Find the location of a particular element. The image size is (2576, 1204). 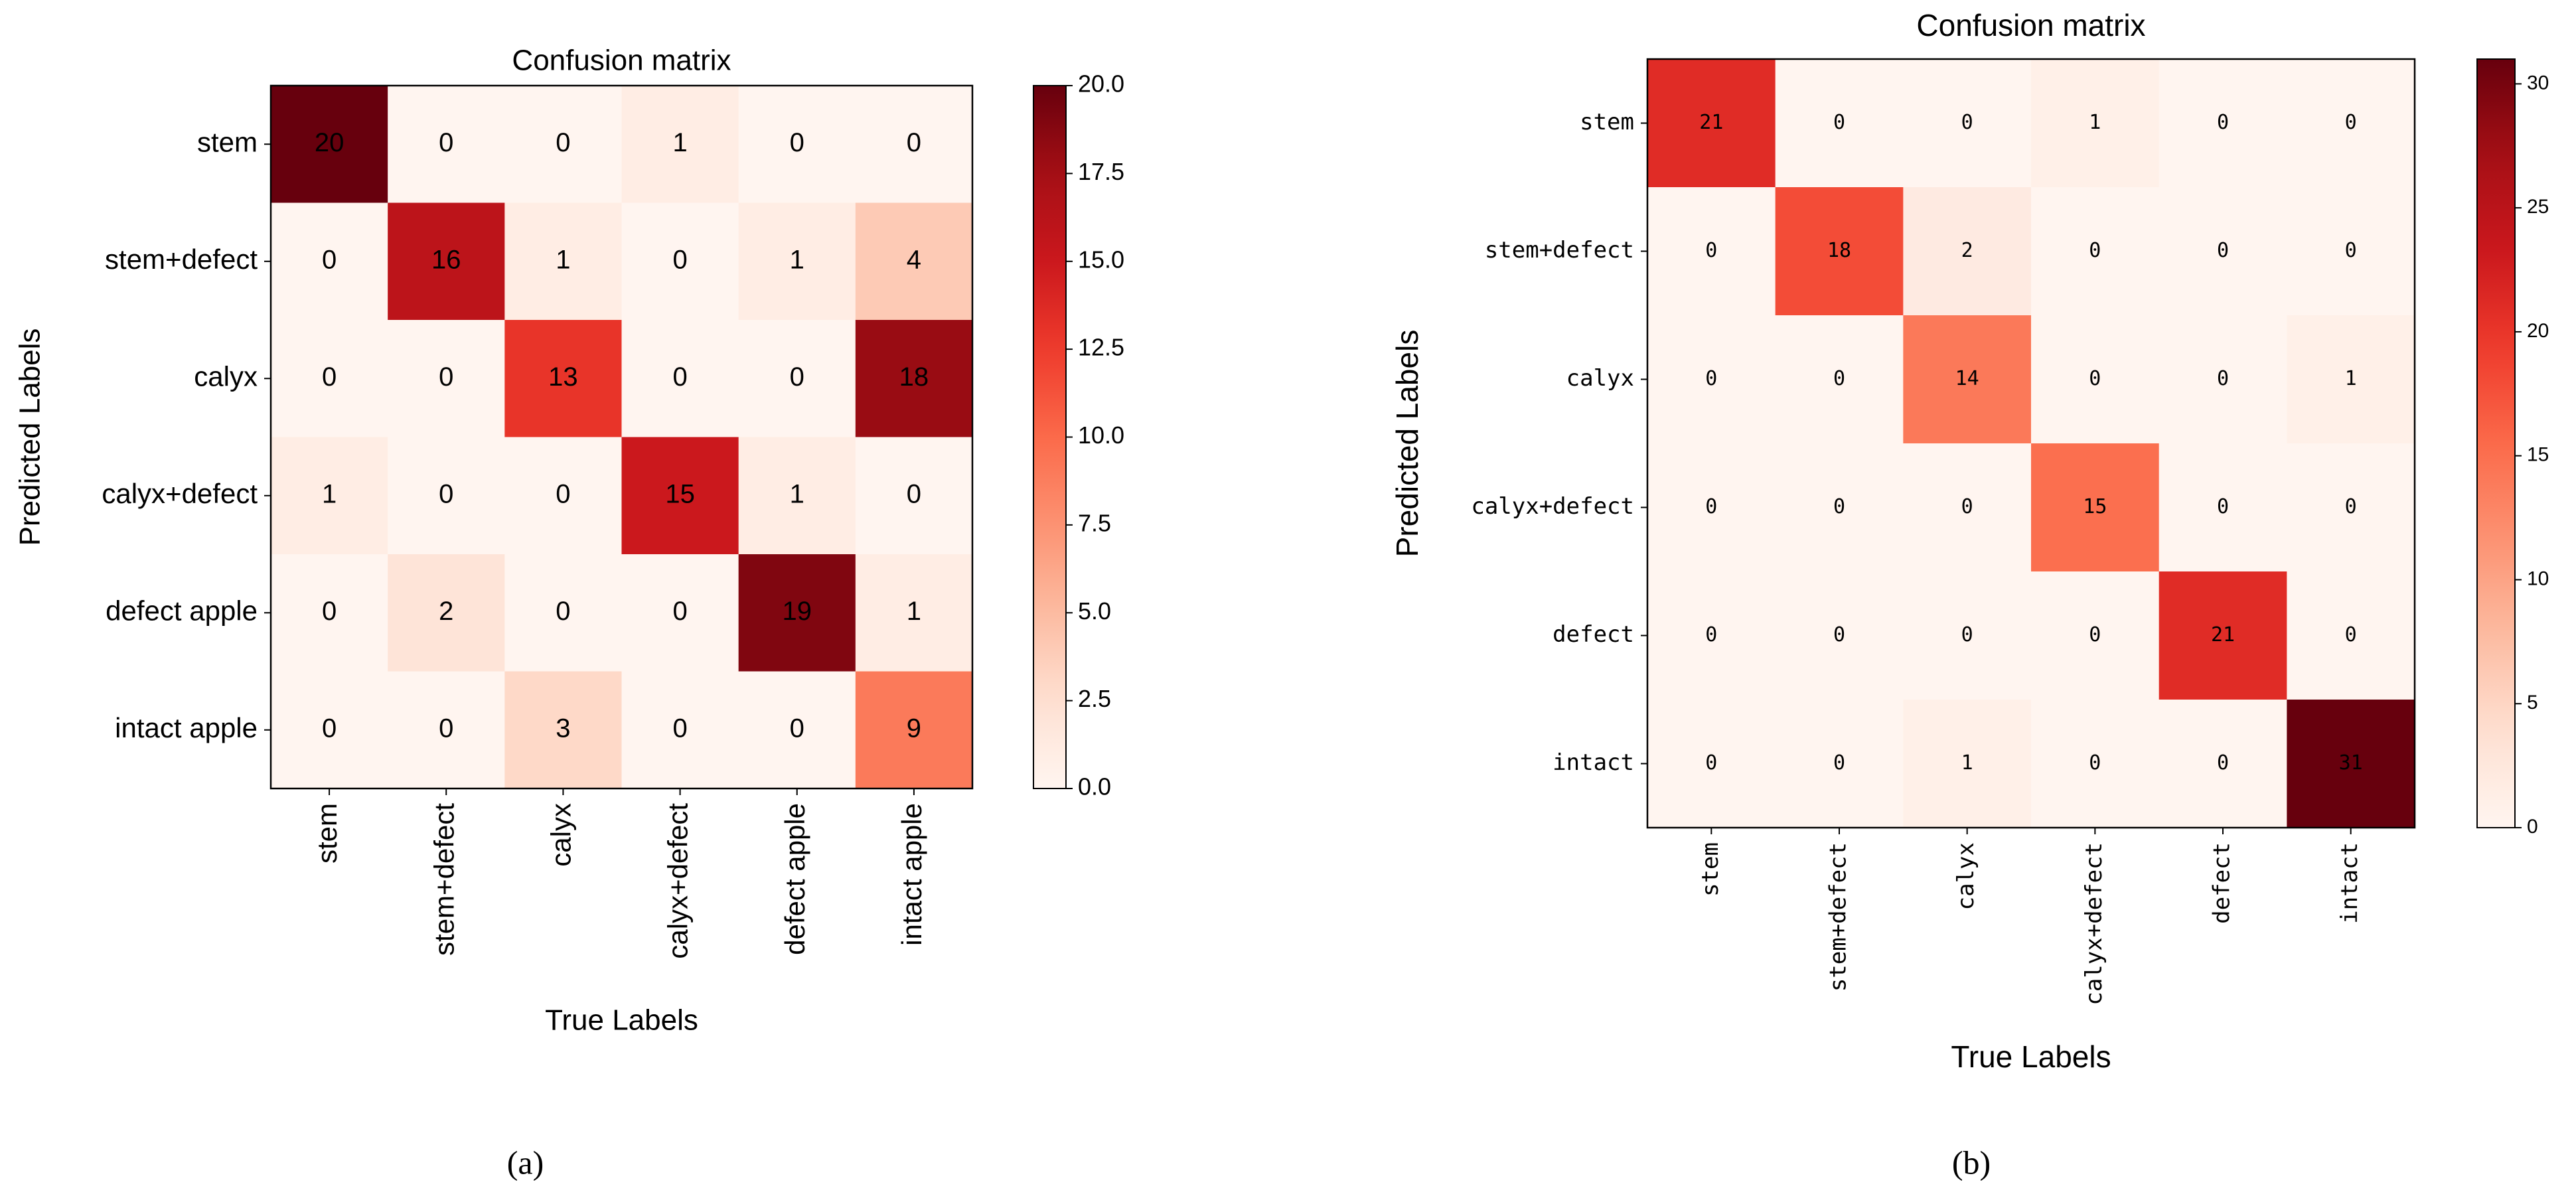

cell-label: 21 is located at coordinates (2223, 634).